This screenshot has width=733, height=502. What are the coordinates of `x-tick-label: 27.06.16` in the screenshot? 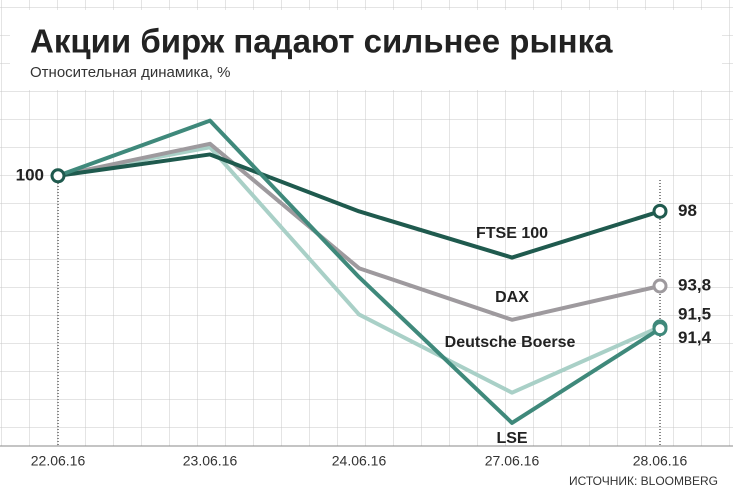 It's located at (512, 461).